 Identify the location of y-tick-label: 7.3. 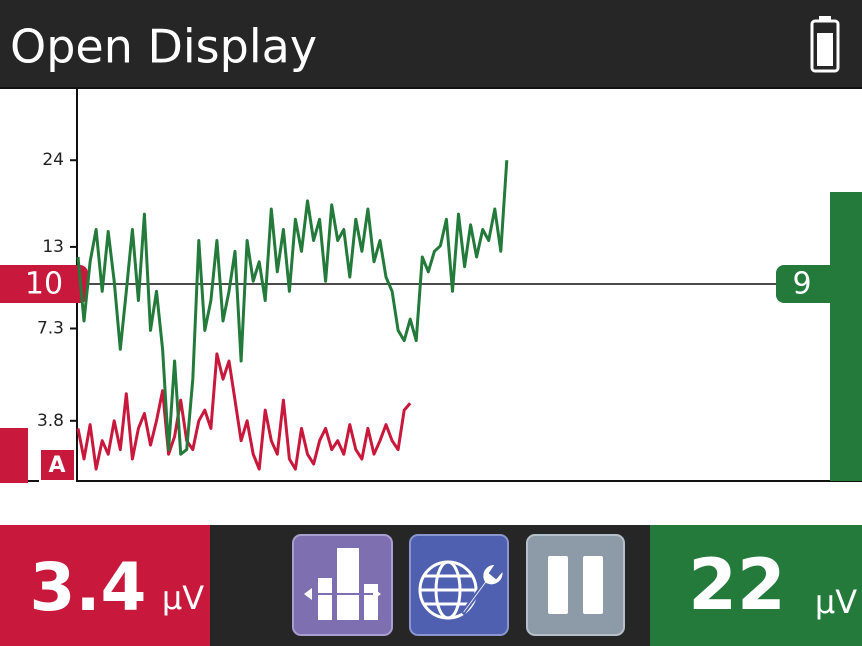
(50, 328).